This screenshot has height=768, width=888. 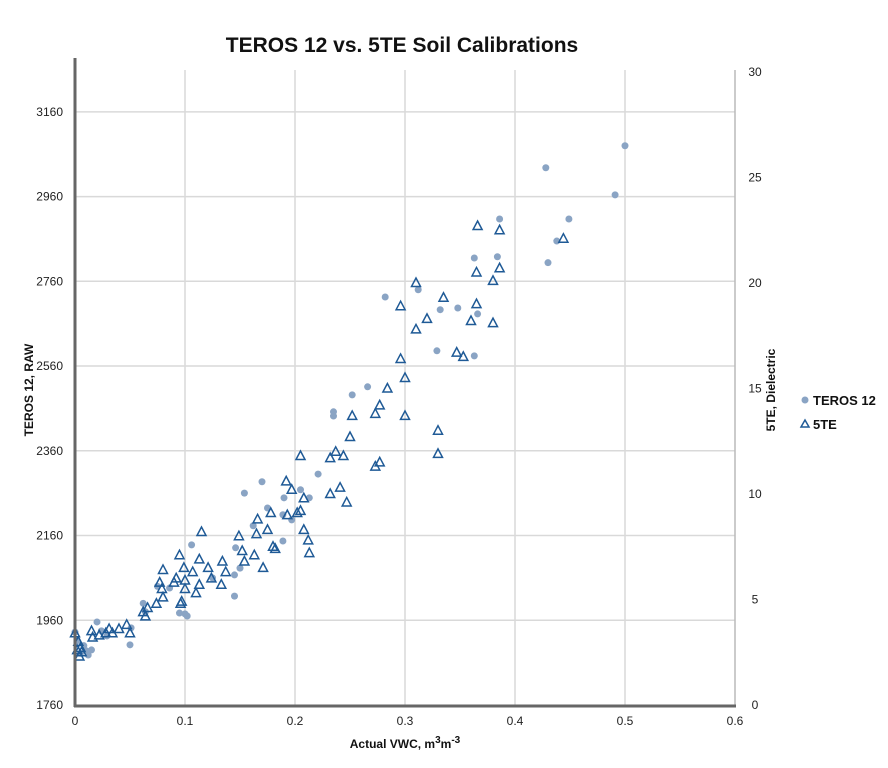 What do you see at coordinates (805, 423) in the screenshot?
I see `legend-5te-marker` at bounding box center [805, 423].